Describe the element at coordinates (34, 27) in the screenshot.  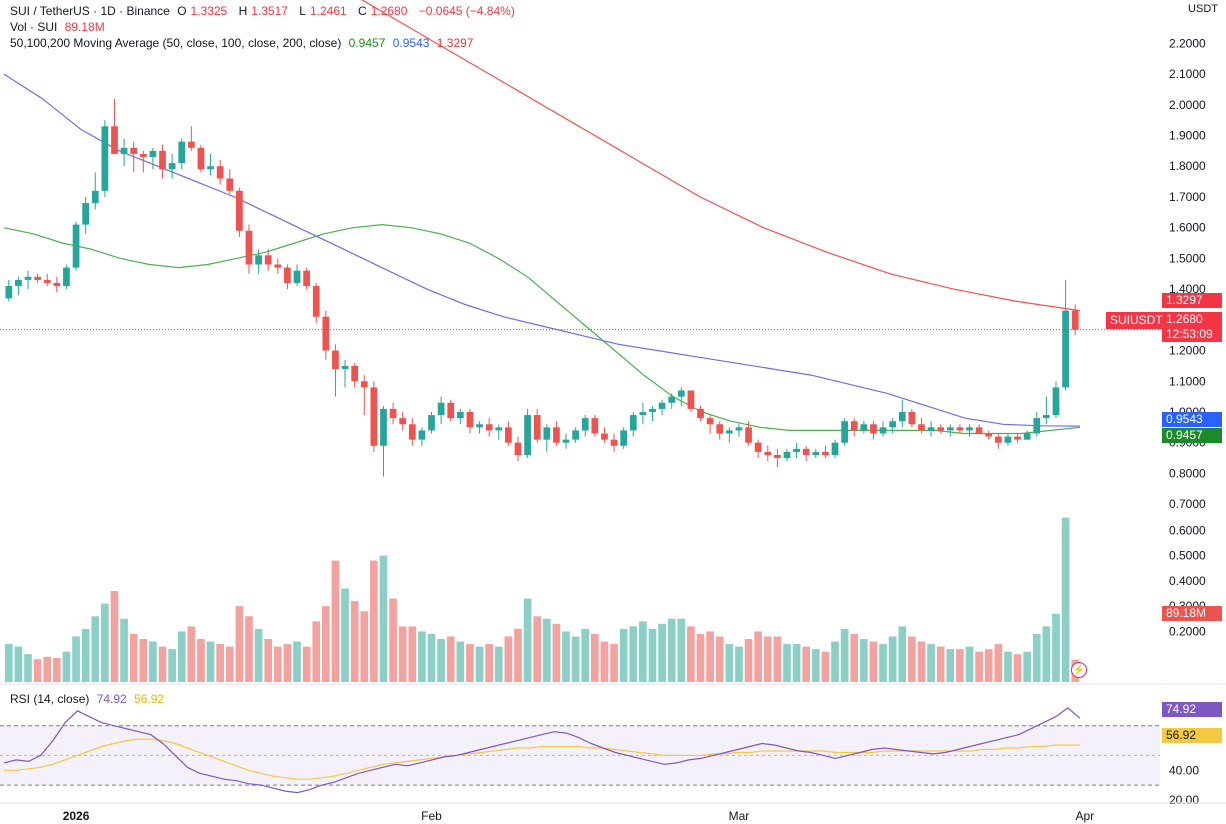
I see `volume-label: Vol · SUI` at that location.